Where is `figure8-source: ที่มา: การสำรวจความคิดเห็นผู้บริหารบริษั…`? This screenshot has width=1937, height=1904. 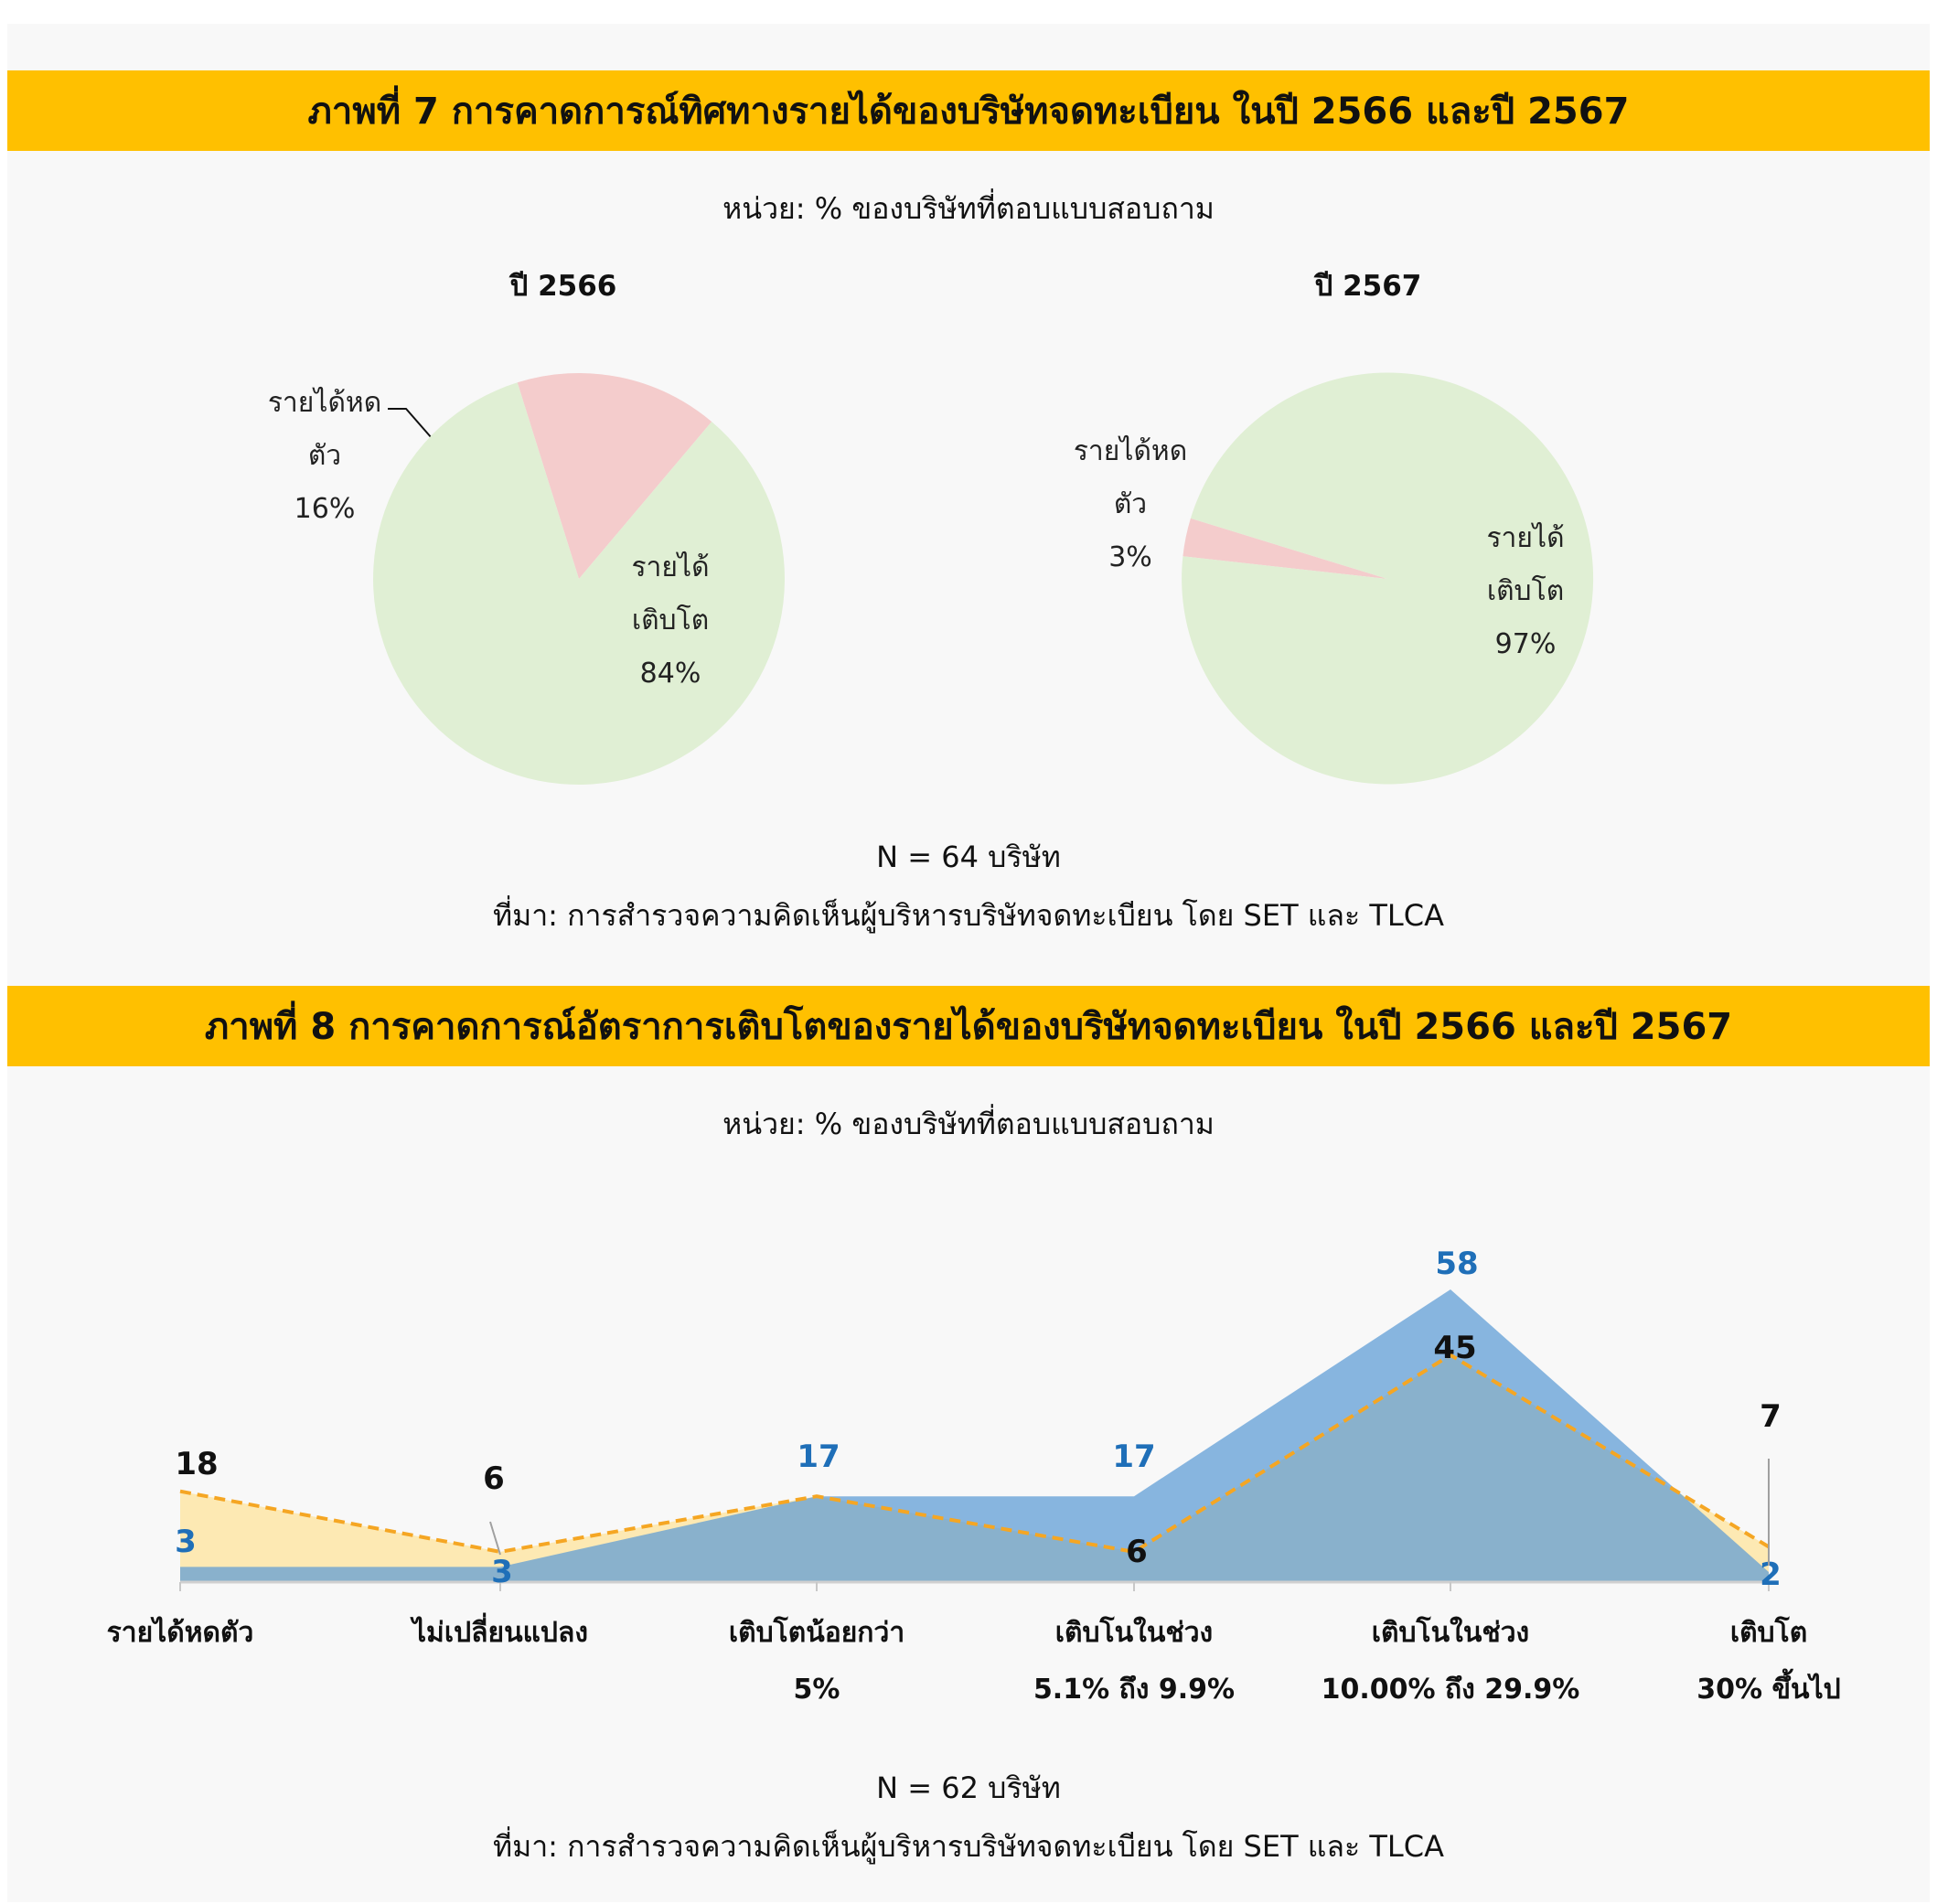
figure8-source: ที่มา: การสำรวจความคิดเห็นผู้บริหารบริษั… is located at coordinates (968, 1846).